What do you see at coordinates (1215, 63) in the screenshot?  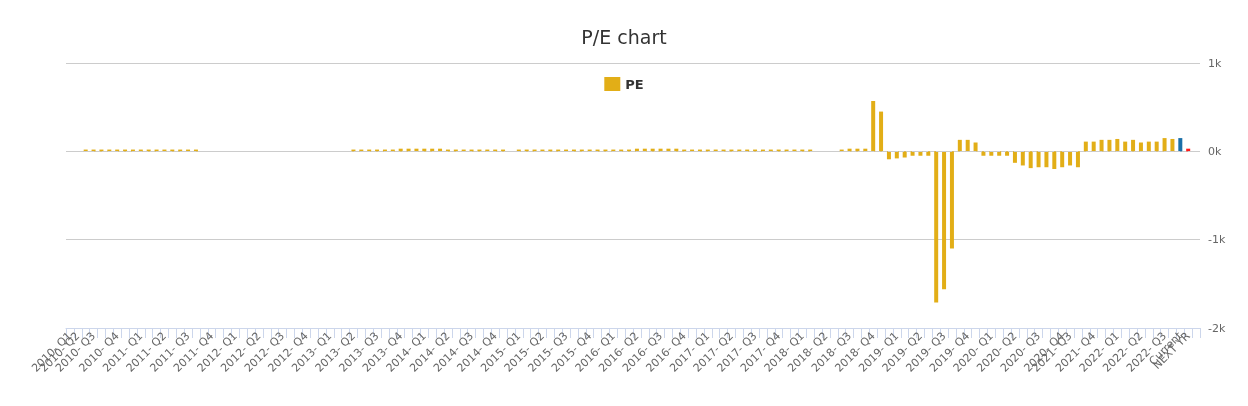 I see `y-tick-label: 1k` at bounding box center [1215, 63].